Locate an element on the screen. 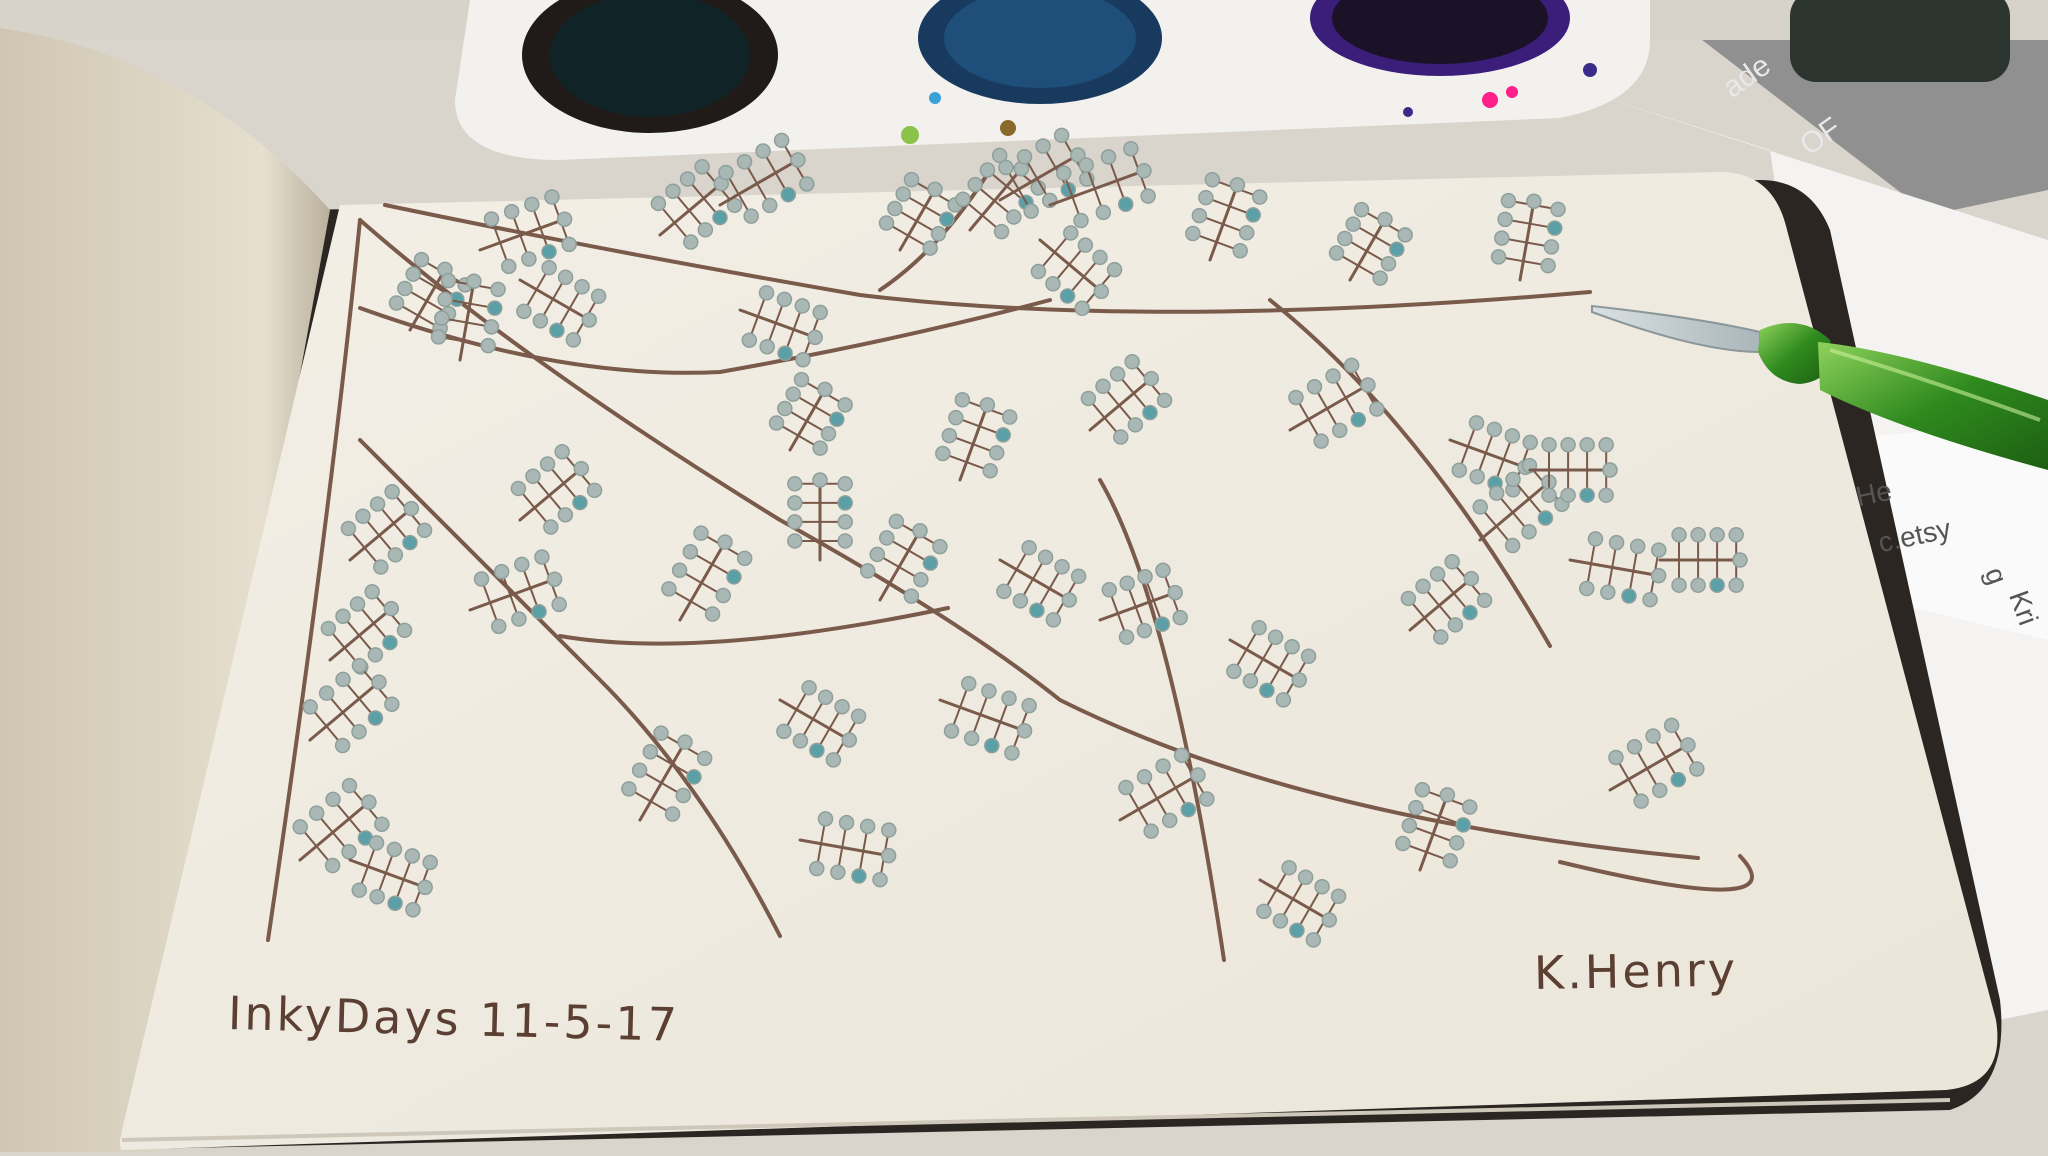  watercolor-palette-icon is located at coordinates (1052, 80).